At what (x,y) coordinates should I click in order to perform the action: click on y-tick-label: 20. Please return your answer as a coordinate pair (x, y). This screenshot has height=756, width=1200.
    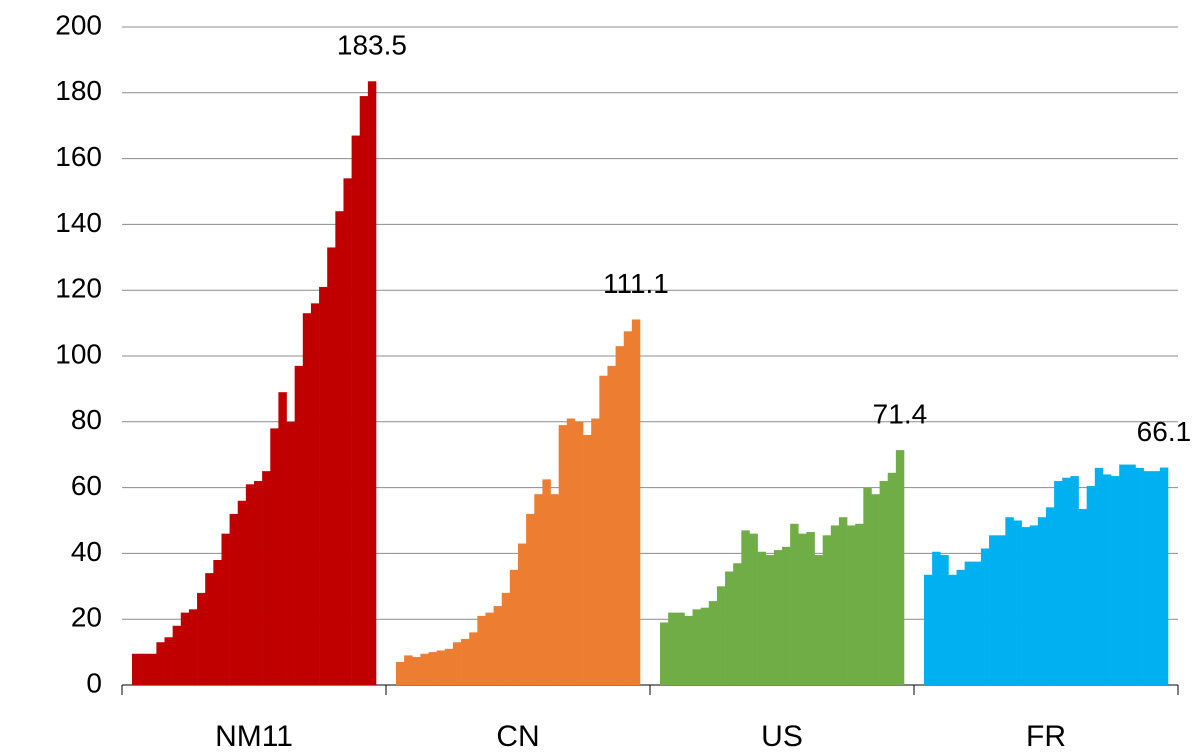
    Looking at the image, I should click on (86, 617).